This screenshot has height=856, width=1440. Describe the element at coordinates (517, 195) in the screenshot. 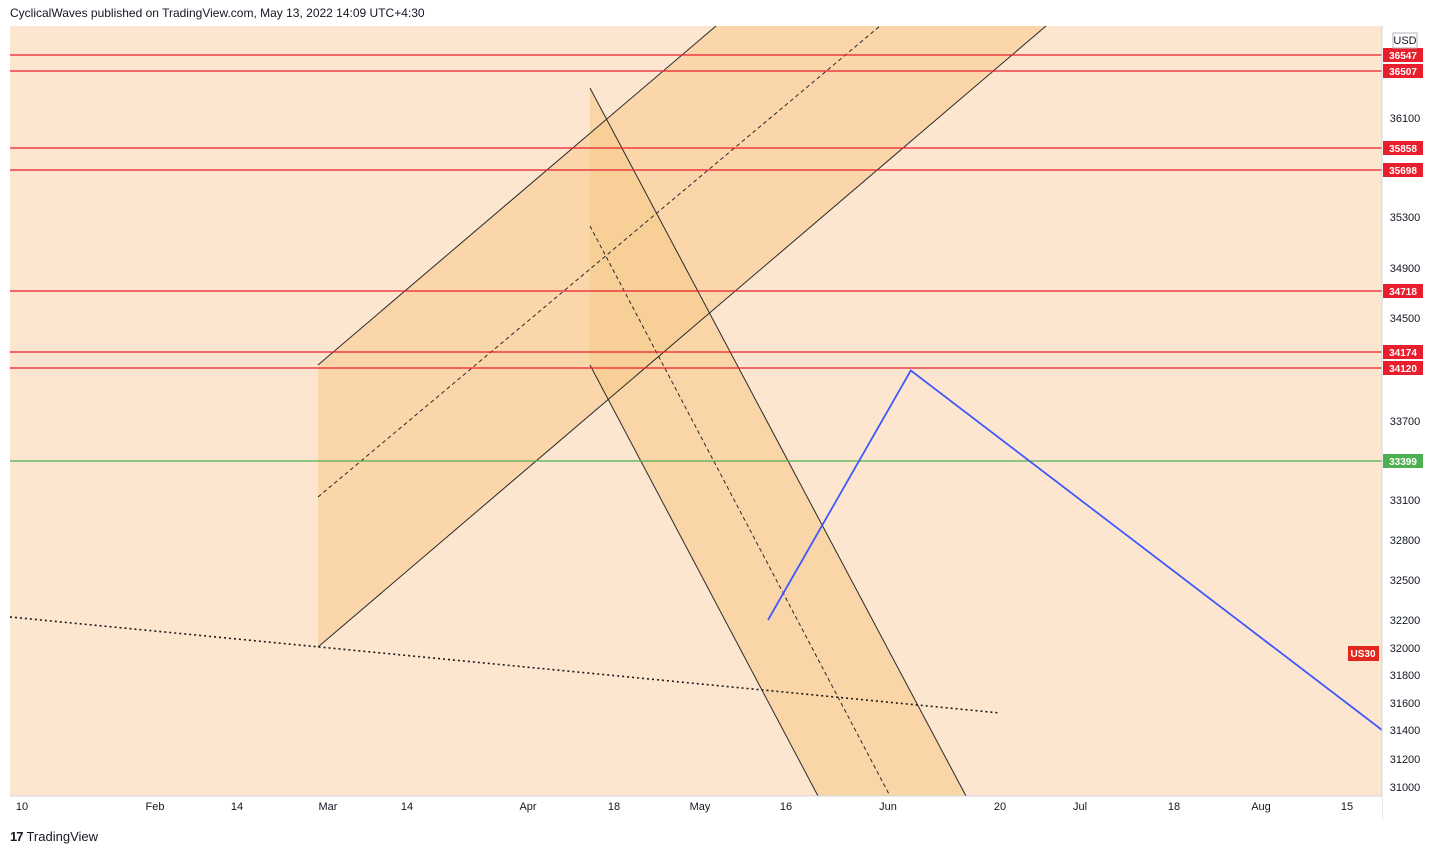

I see `asc-channel-upper` at that location.